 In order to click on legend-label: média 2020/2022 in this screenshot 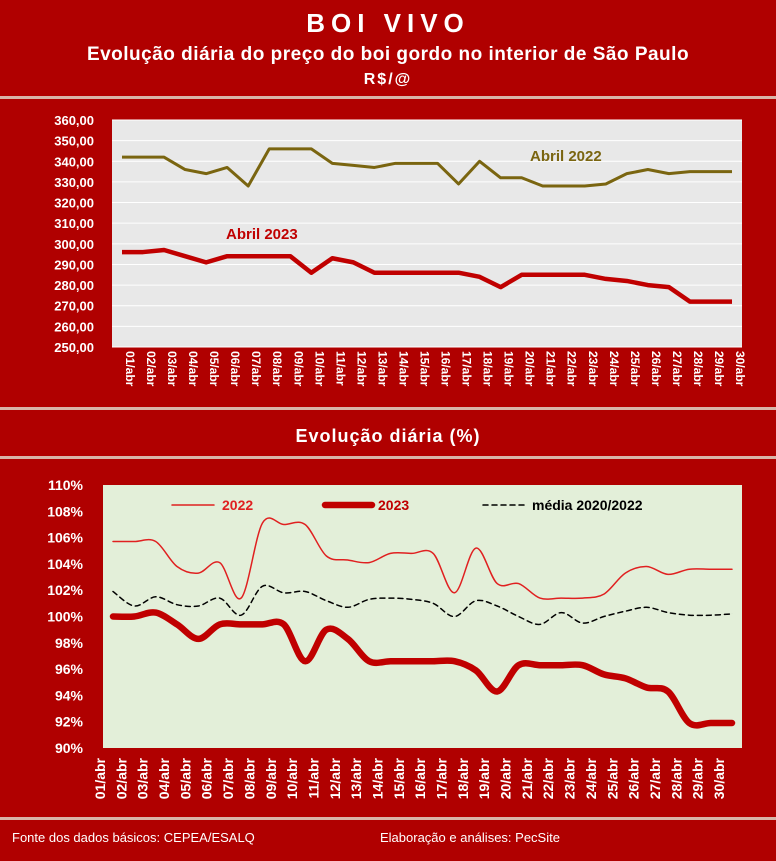, I will do `click(587, 505)`.